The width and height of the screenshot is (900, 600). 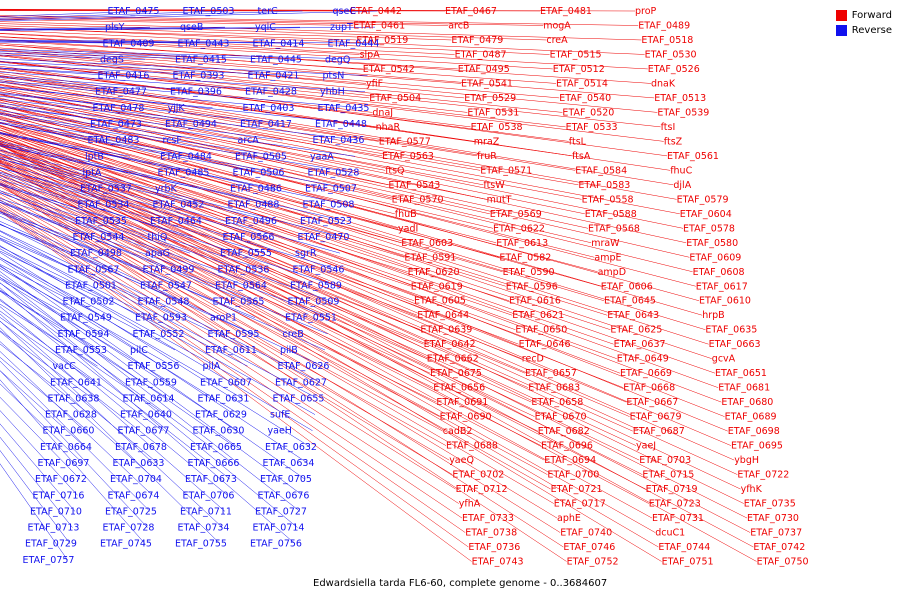 I want to click on forward-gene-label: ETAF_0489, so click(x=664, y=25).